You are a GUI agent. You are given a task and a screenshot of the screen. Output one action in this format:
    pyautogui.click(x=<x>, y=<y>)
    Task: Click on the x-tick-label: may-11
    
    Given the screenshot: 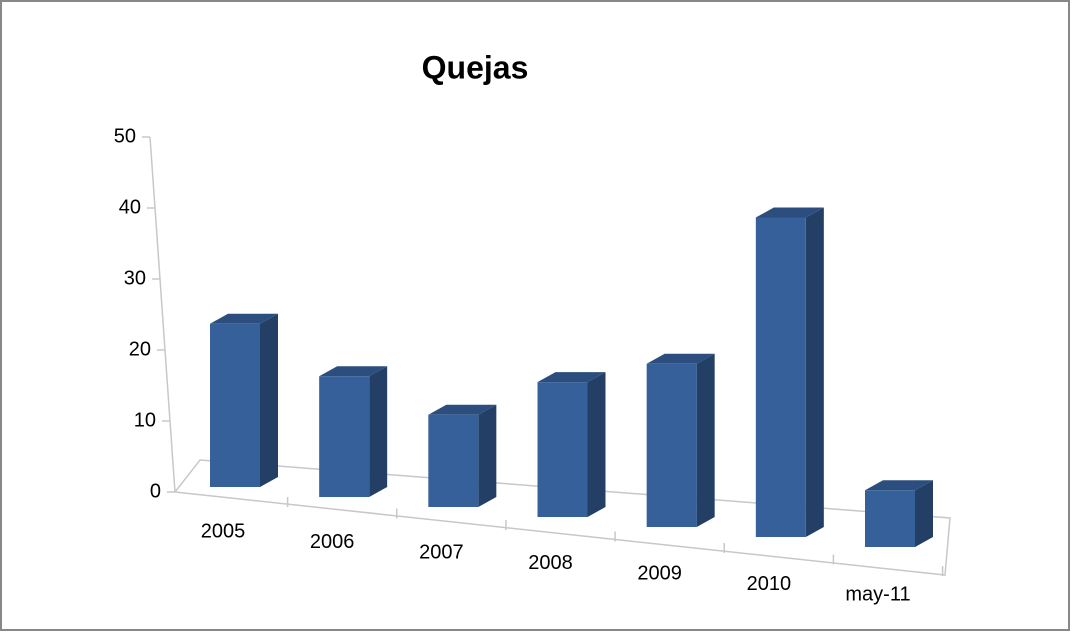 What is the action you would take?
    pyautogui.click(x=877, y=594)
    